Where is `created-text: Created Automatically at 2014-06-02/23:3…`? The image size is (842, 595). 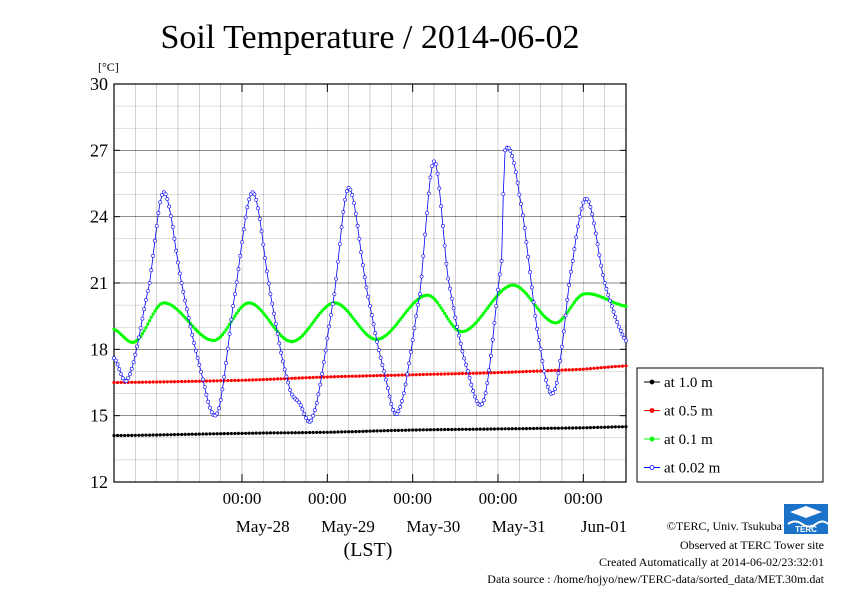
created-text: Created Automatically at 2014-06-02/23:3… is located at coordinates (711, 562).